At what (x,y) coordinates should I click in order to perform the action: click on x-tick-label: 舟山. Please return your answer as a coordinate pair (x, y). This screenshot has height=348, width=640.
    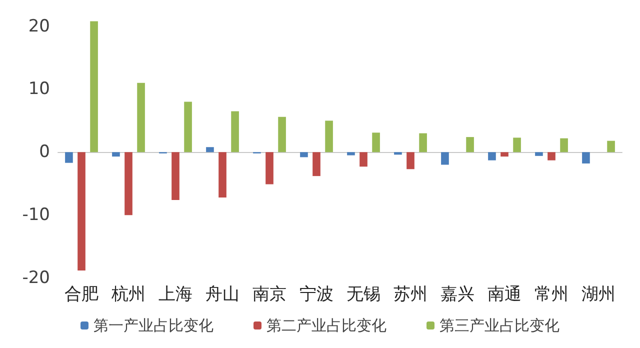
    Looking at the image, I should click on (223, 294).